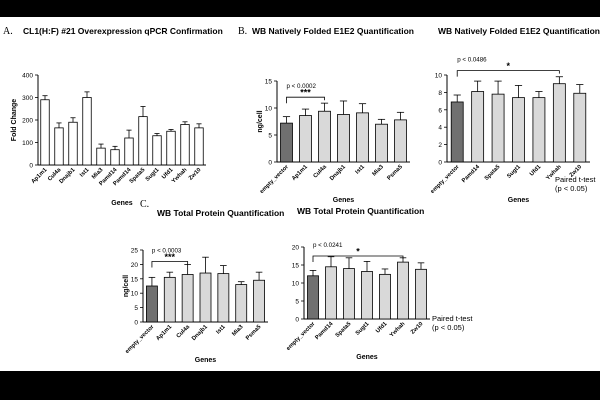 The height and width of the screenshot is (400, 600). I want to click on category-label-c2-2: Spata5, so click(344, 330).